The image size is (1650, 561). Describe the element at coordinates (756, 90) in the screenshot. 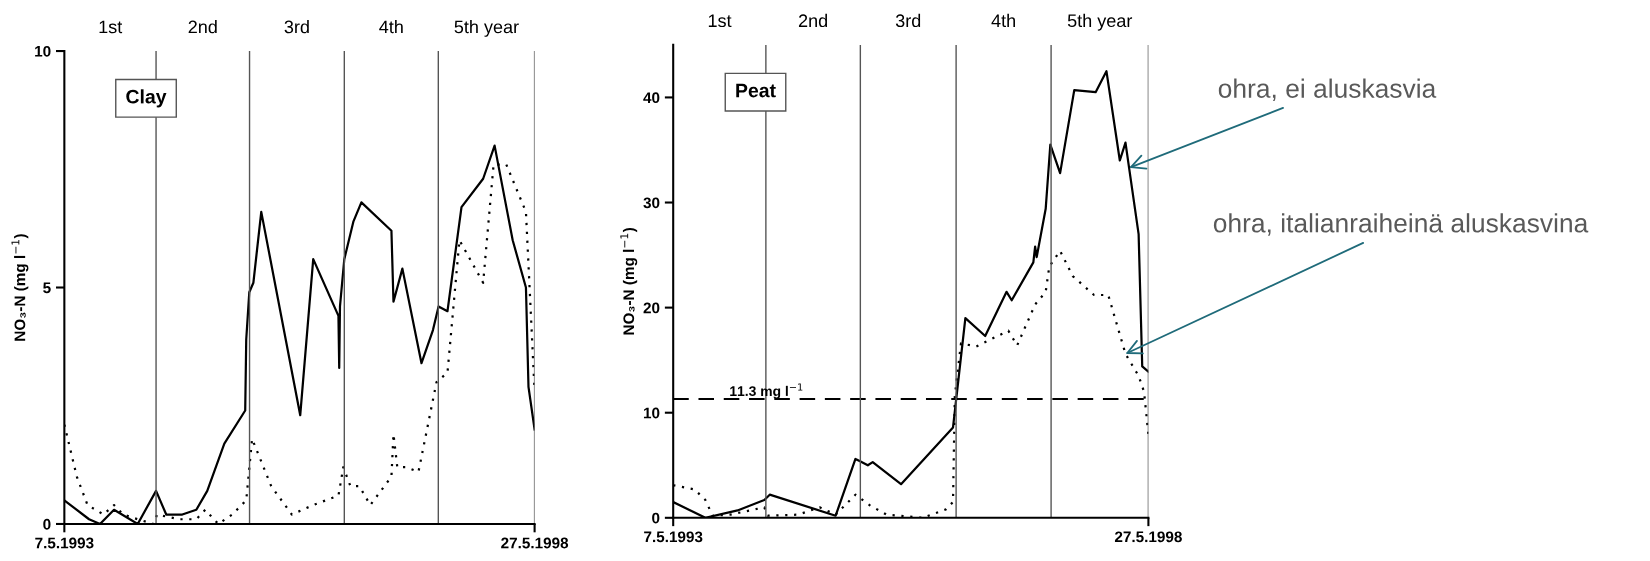

I see `text: Peat` at that location.